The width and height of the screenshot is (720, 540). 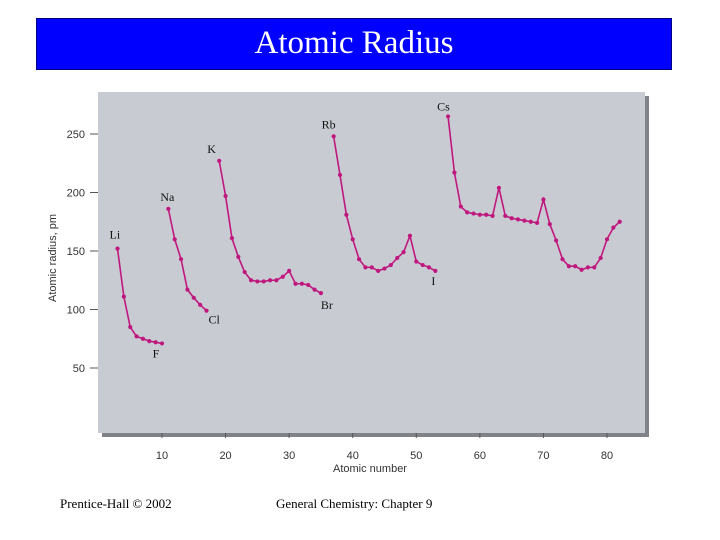 I want to click on footer-chapter: General Chemistry: Chapter 9, so click(x=354, y=503).